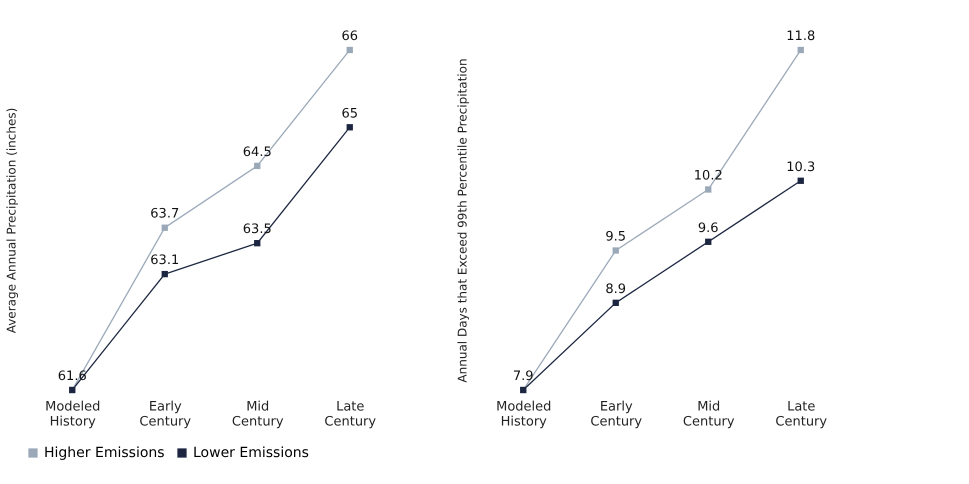  What do you see at coordinates (349, 114) in the screenshot?
I see `data-label: 65` at bounding box center [349, 114].